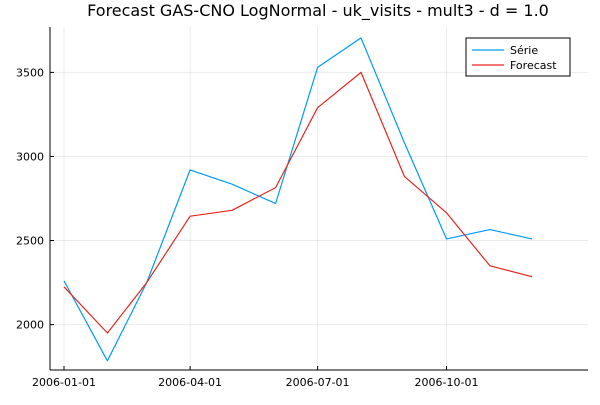 This screenshot has height=405, width=600. I want to click on y-tick-label: 2000, so click(30, 325).